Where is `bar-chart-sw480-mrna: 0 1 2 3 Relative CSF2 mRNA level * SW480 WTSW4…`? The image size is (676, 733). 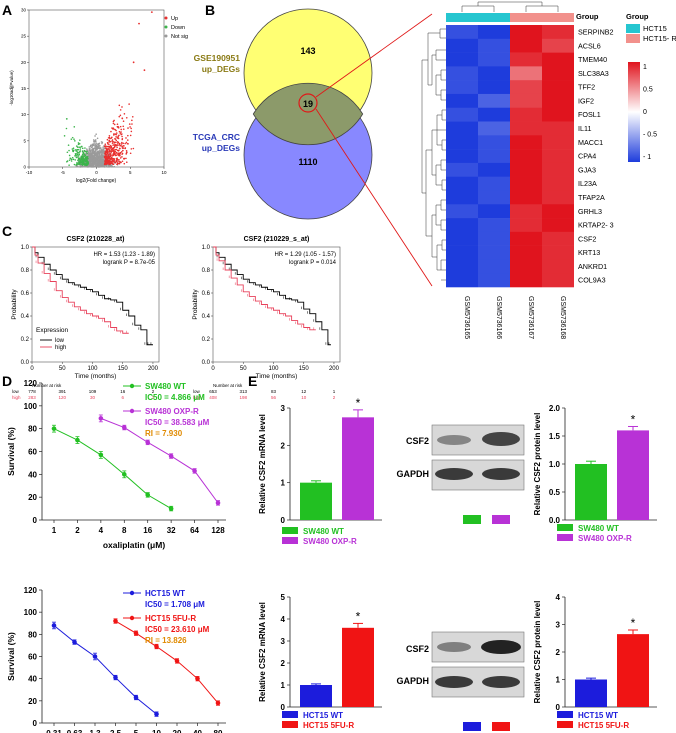
bar-chart-sw480-mrna: 0 1 2 3 Relative CSF2 mRNA level * SW480 WTSW4… is located at coordinates (320, 471).